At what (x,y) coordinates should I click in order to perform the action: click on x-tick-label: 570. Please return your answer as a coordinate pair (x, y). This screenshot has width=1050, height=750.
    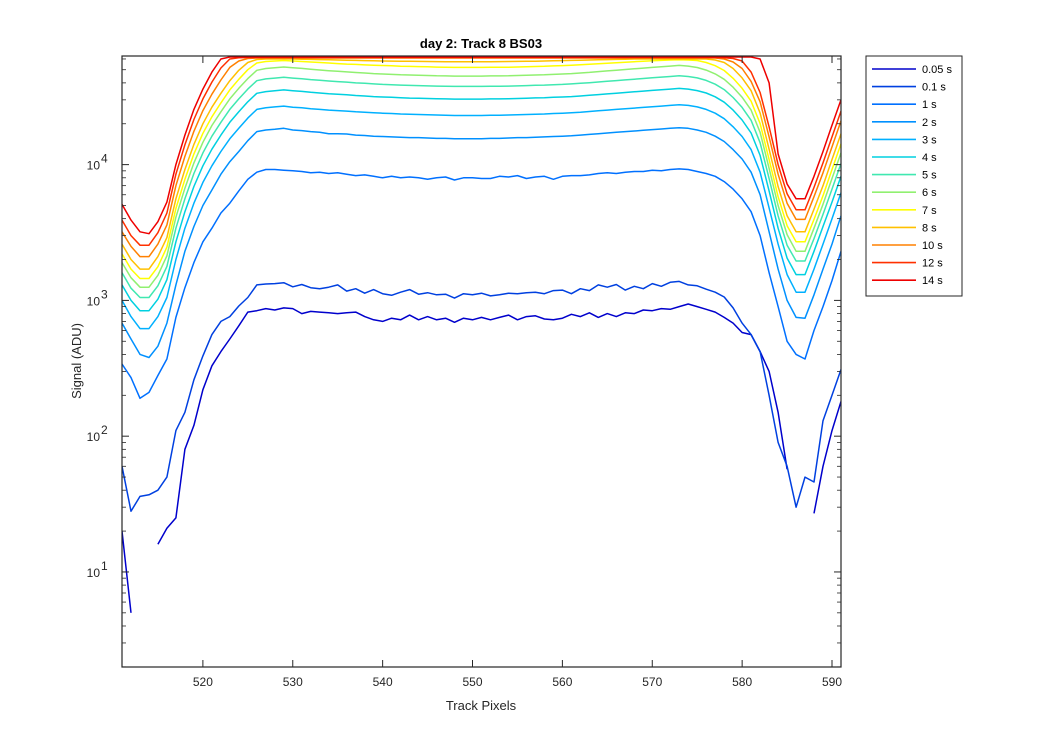
    Looking at the image, I should click on (652, 682).